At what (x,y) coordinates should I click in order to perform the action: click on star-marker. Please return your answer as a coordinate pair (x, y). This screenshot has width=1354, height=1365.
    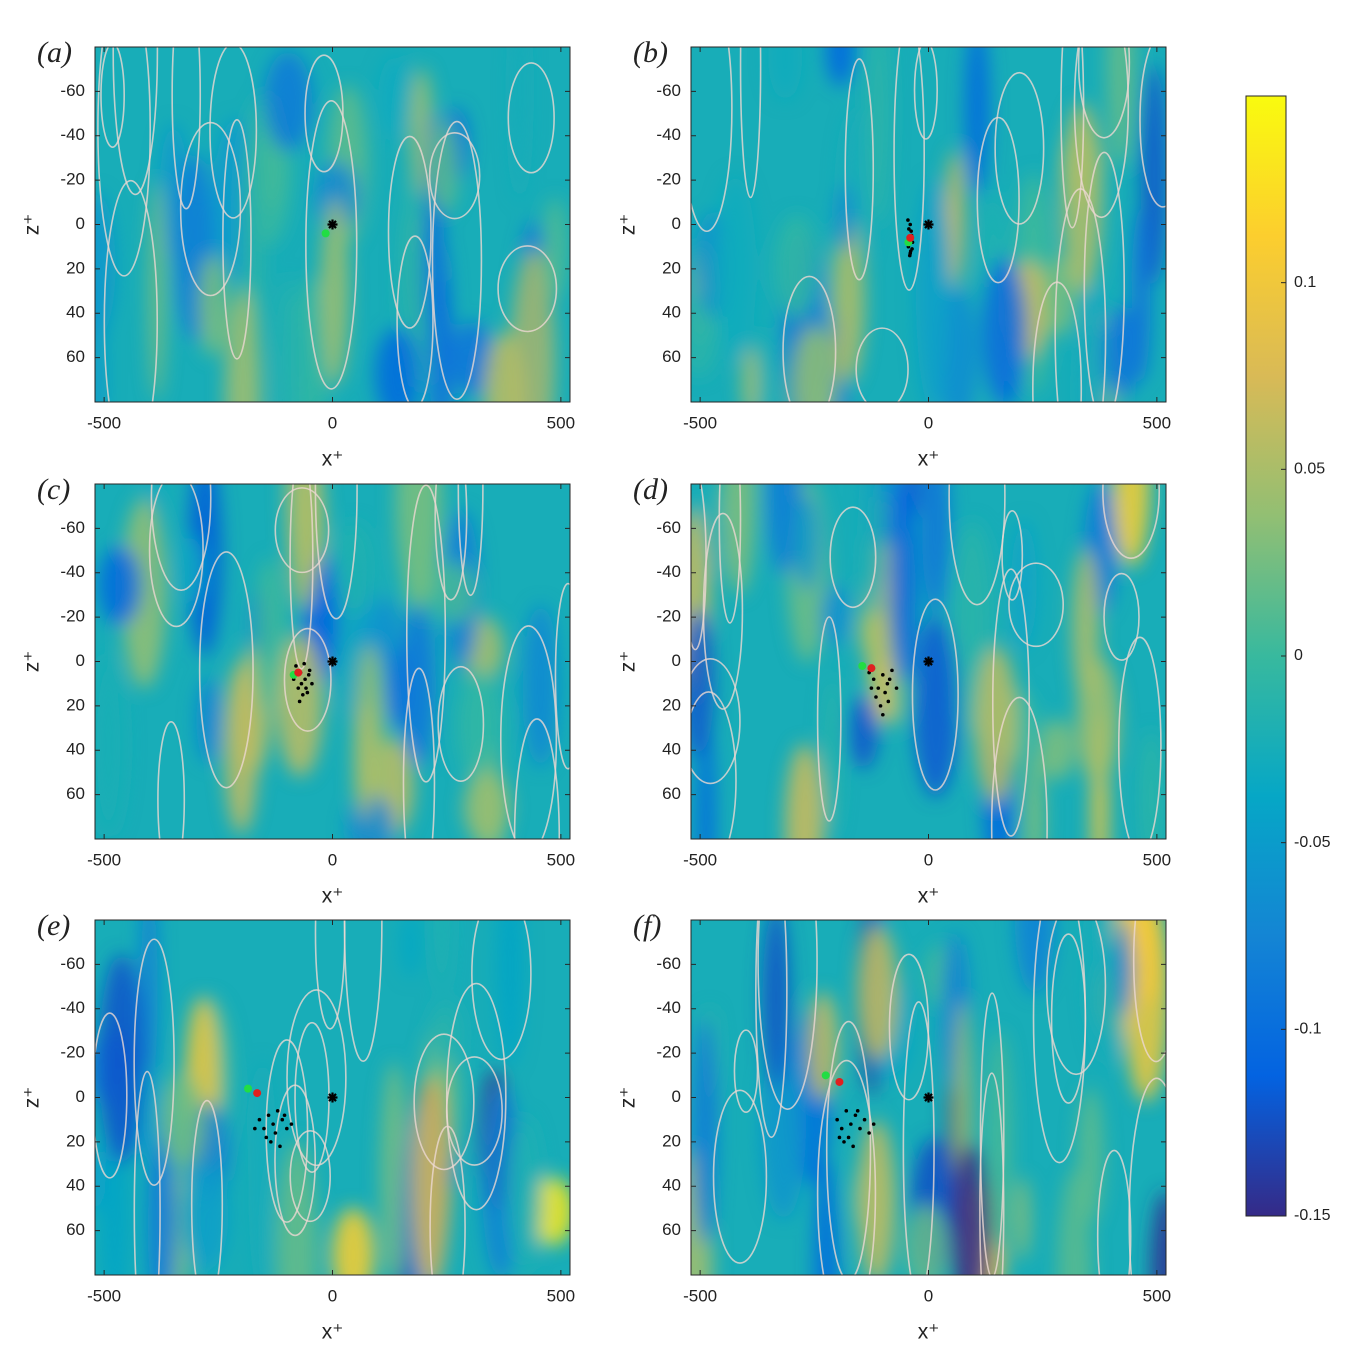
    Looking at the image, I should click on (332, 1097).